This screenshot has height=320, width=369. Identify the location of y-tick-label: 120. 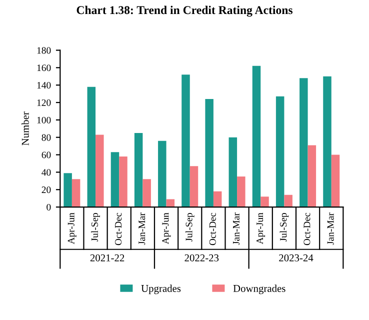
(44, 102).